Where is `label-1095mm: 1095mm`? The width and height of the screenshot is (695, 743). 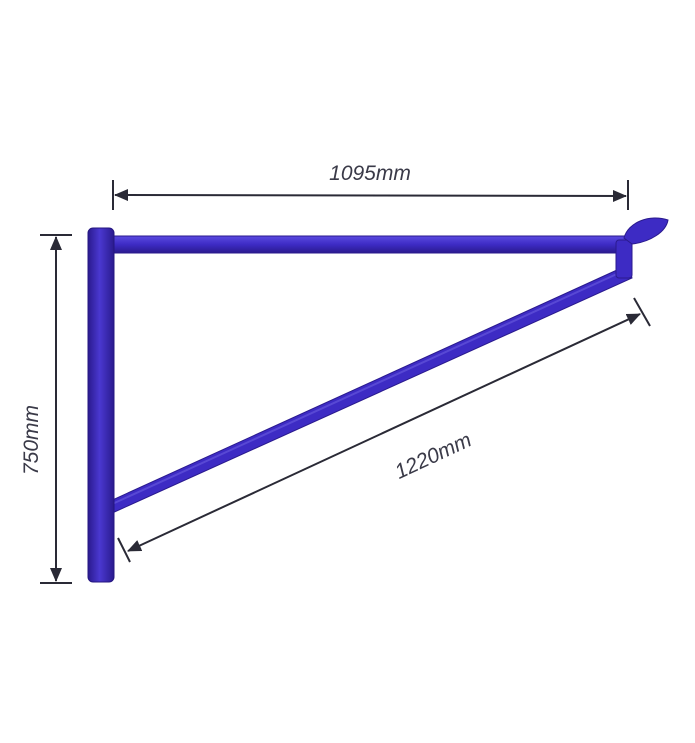
label-1095mm: 1095mm is located at coordinates (370, 173).